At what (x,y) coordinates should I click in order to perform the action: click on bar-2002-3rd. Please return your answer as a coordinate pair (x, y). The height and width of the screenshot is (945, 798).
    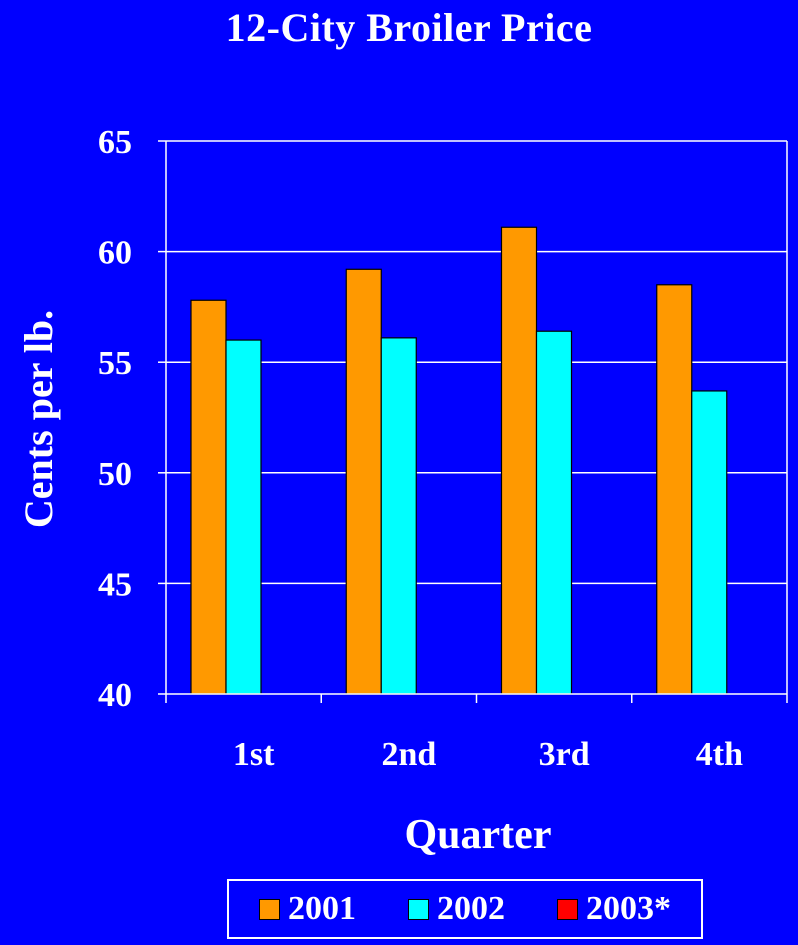
    Looking at the image, I should click on (554, 512).